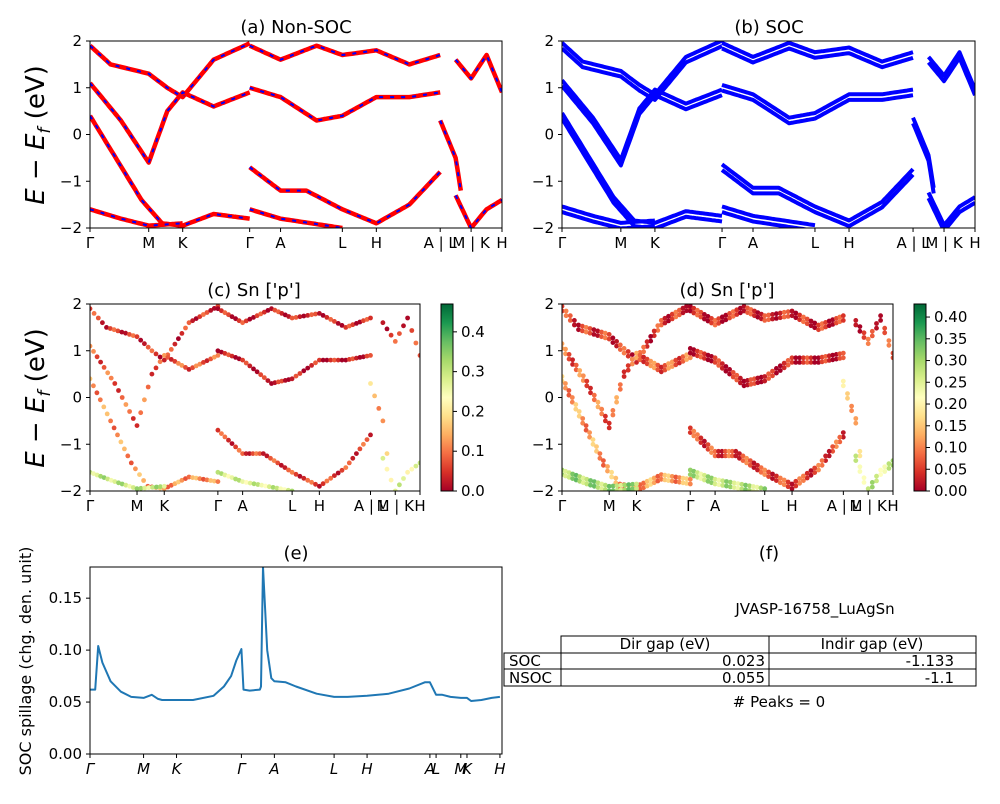 The image size is (1000, 804). Describe the element at coordinates (38, 135) in the screenshot. I see `panel-a-ylabel: E − Ef (eV)` at that location.